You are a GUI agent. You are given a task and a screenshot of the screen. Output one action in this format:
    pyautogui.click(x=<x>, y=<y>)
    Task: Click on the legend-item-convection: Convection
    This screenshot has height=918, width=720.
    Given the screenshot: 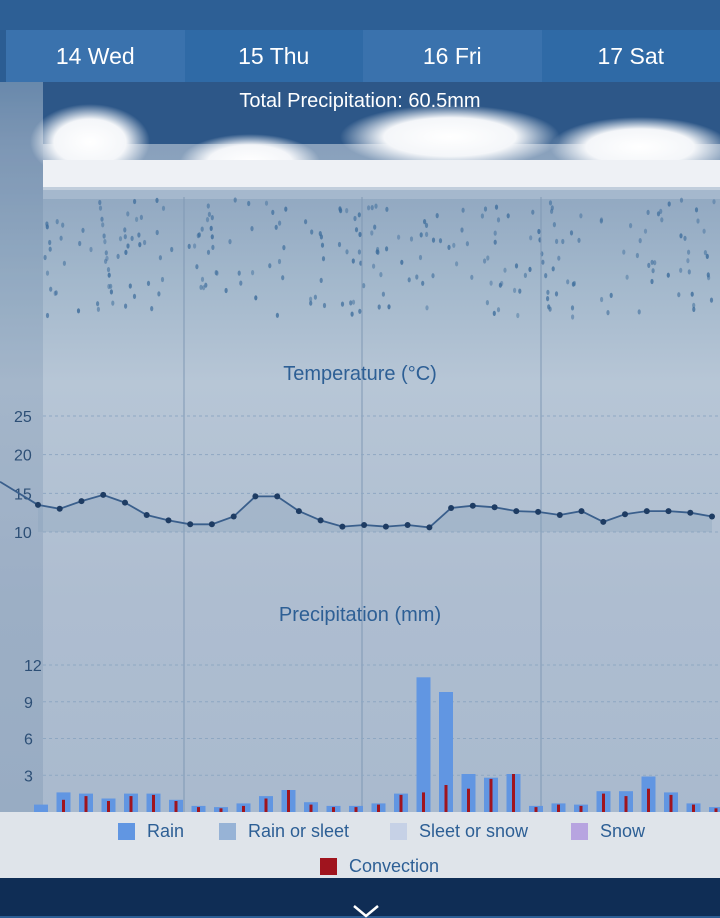 What is the action you would take?
    pyautogui.click(x=379, y=866)
    